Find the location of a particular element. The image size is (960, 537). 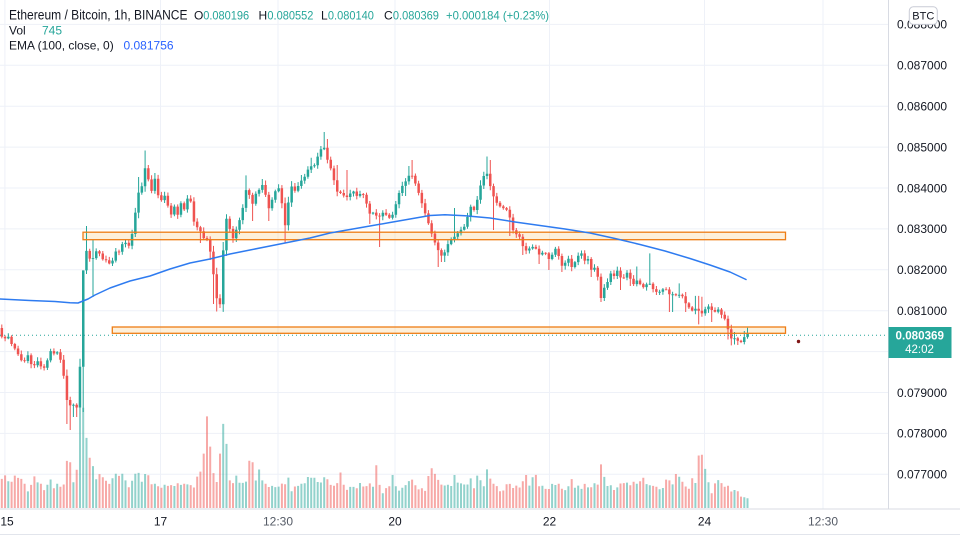

svg-text: +0.000184 (+0.23%) is located at coordinates (497, 15).